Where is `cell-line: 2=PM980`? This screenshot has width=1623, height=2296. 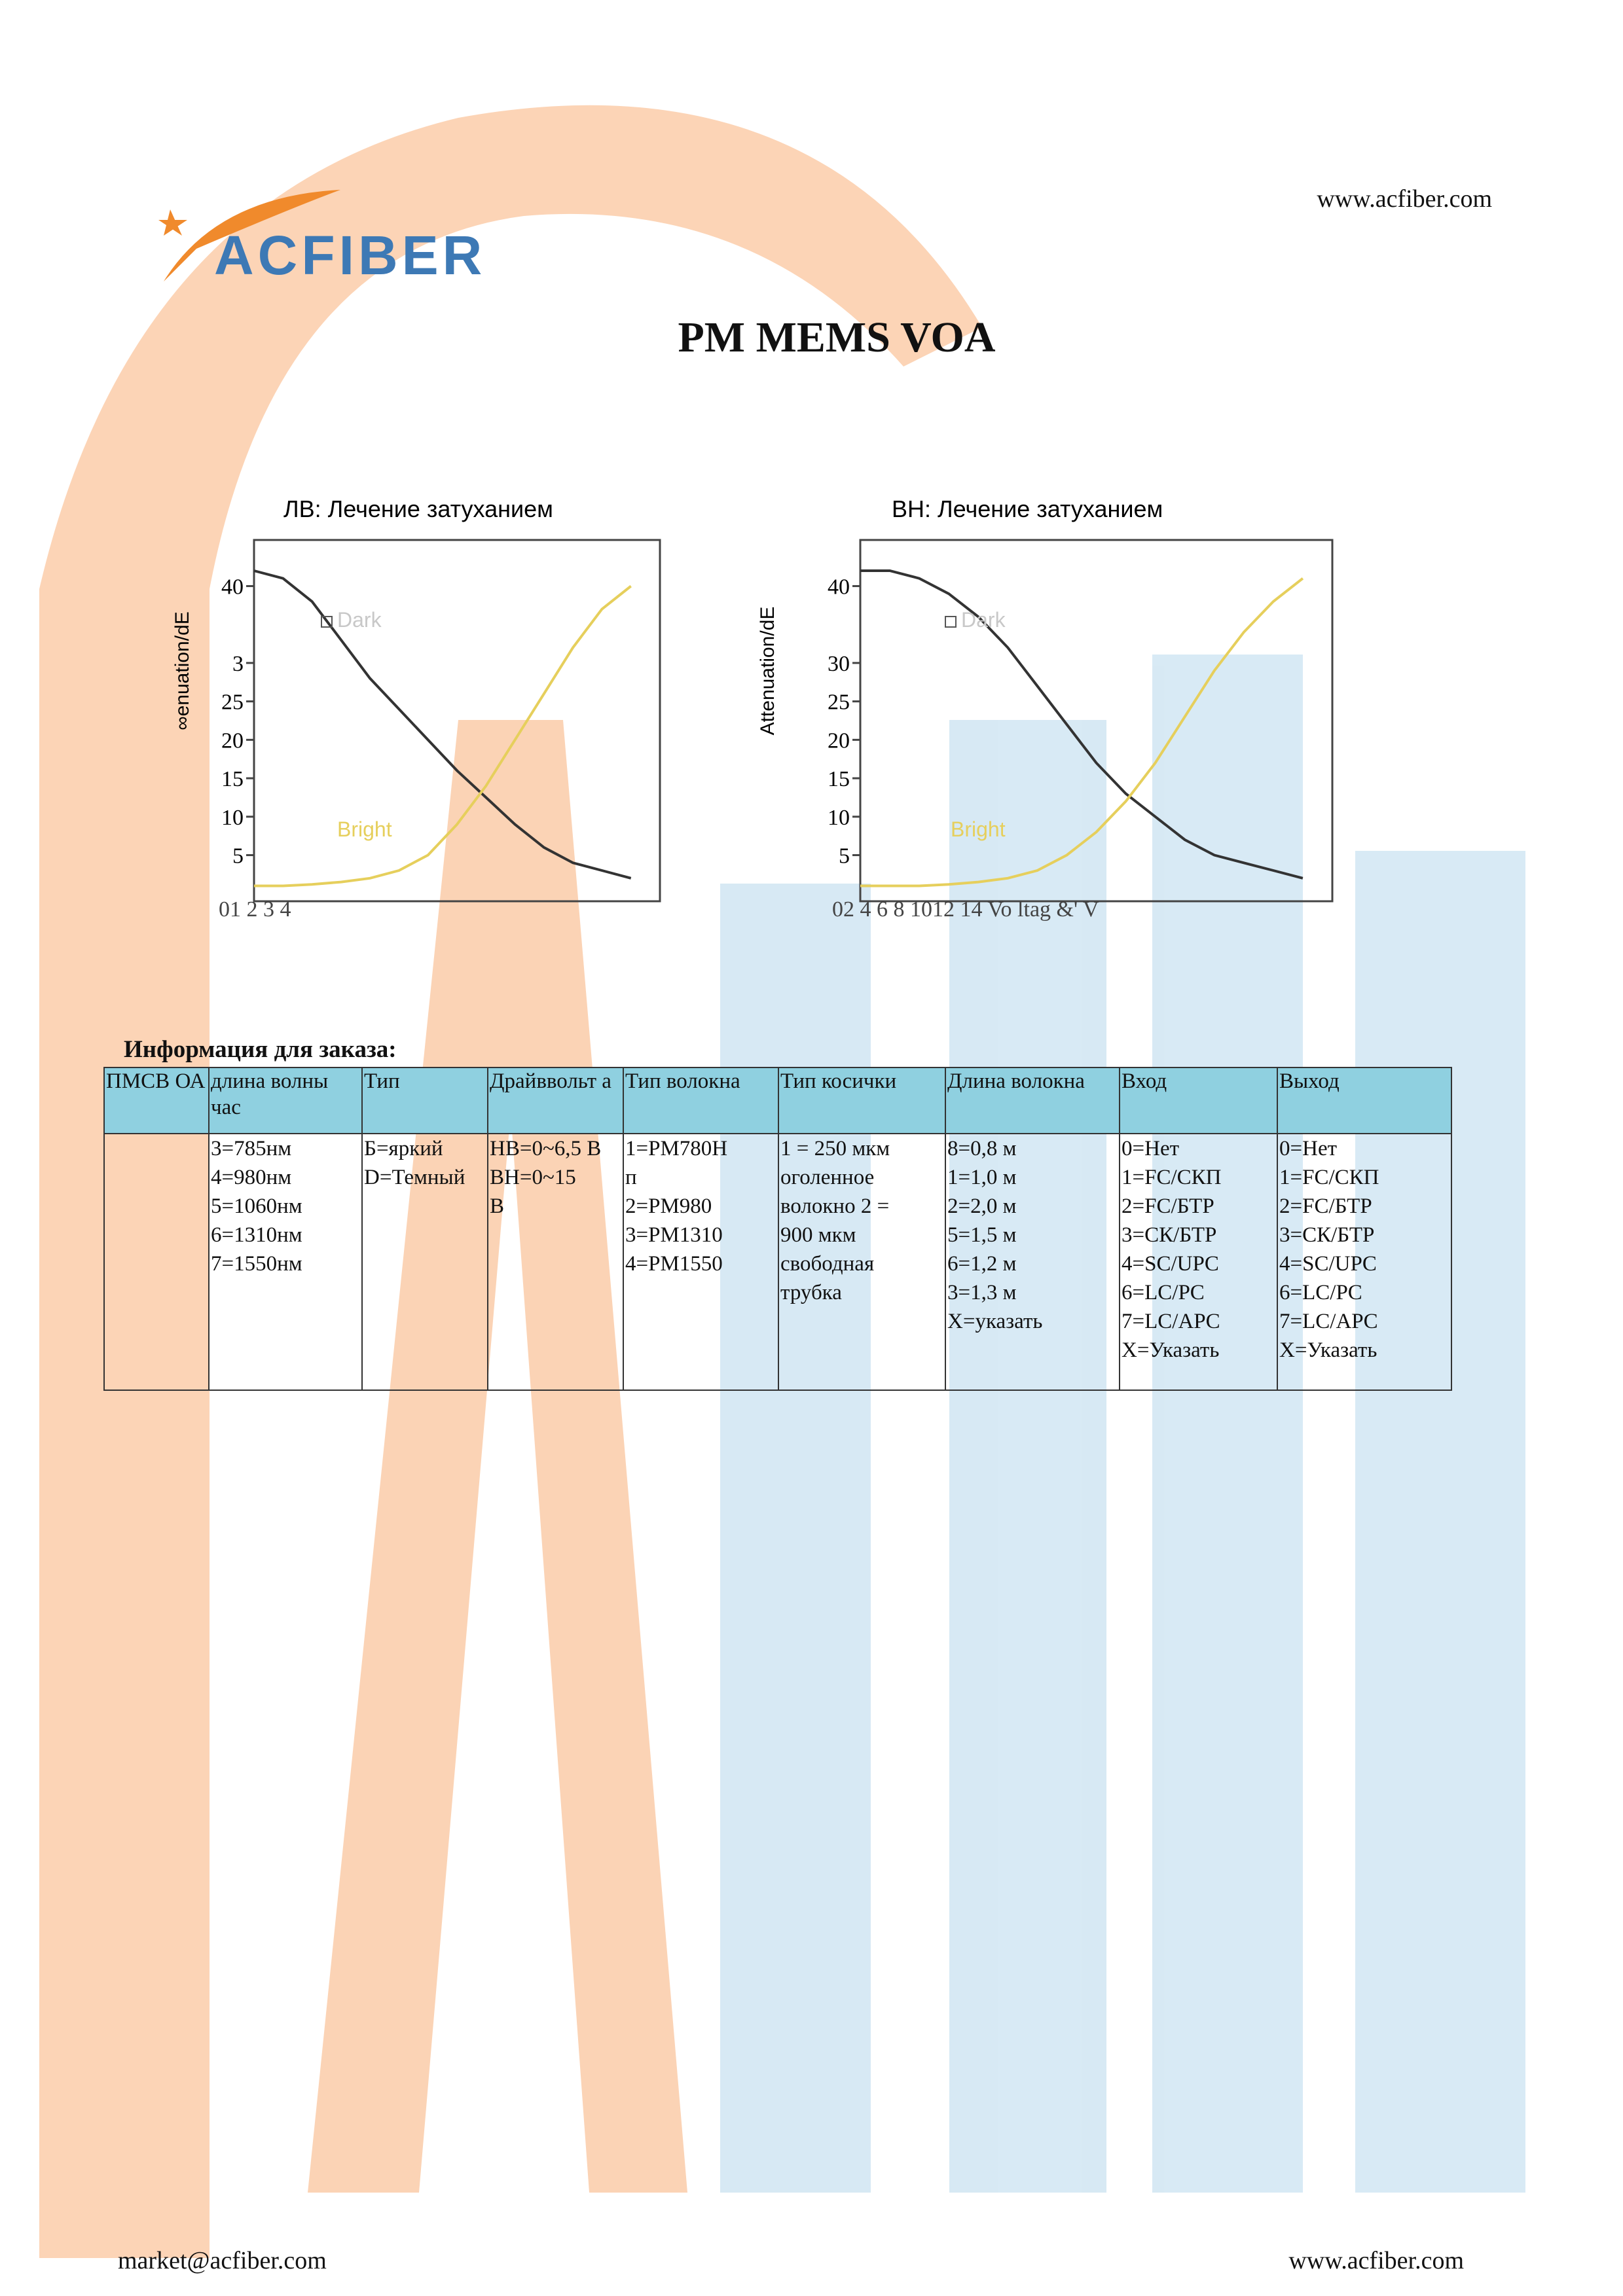 cell-line: 2=PM980 is located at coordinates (668, 1206).